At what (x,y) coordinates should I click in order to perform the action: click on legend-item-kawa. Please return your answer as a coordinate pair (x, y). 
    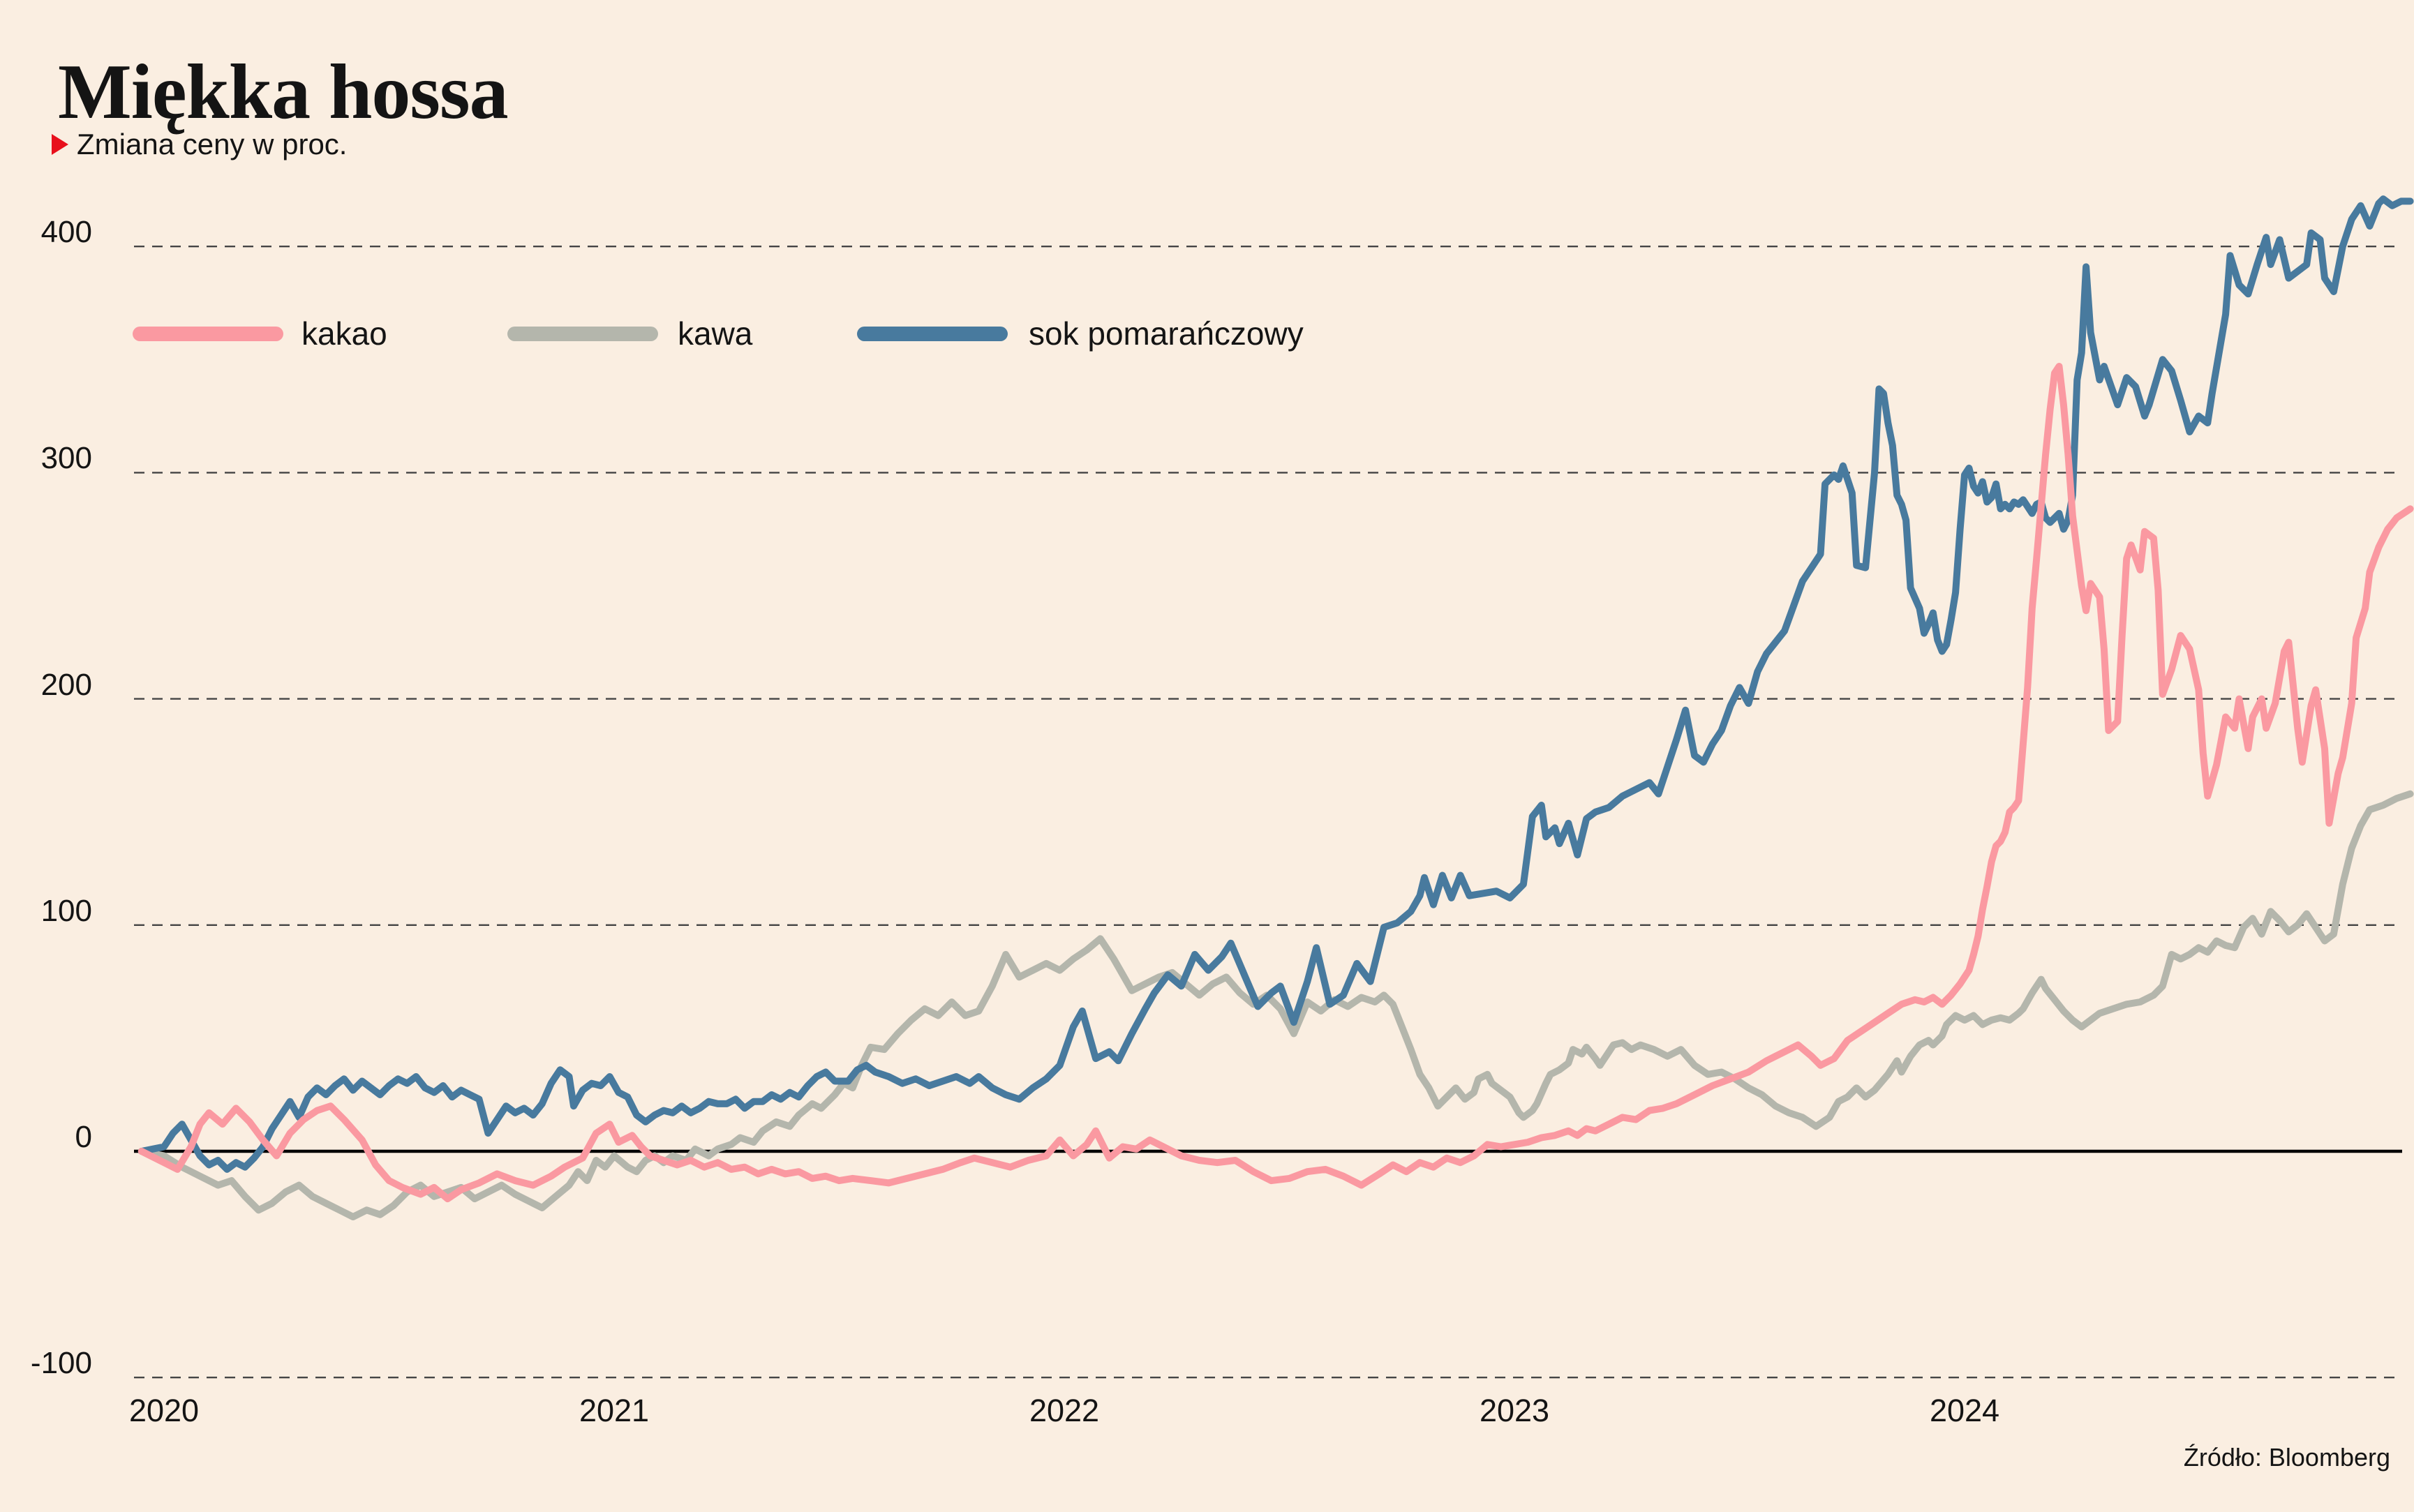
    Looking at the image, I should click on (583, 333).